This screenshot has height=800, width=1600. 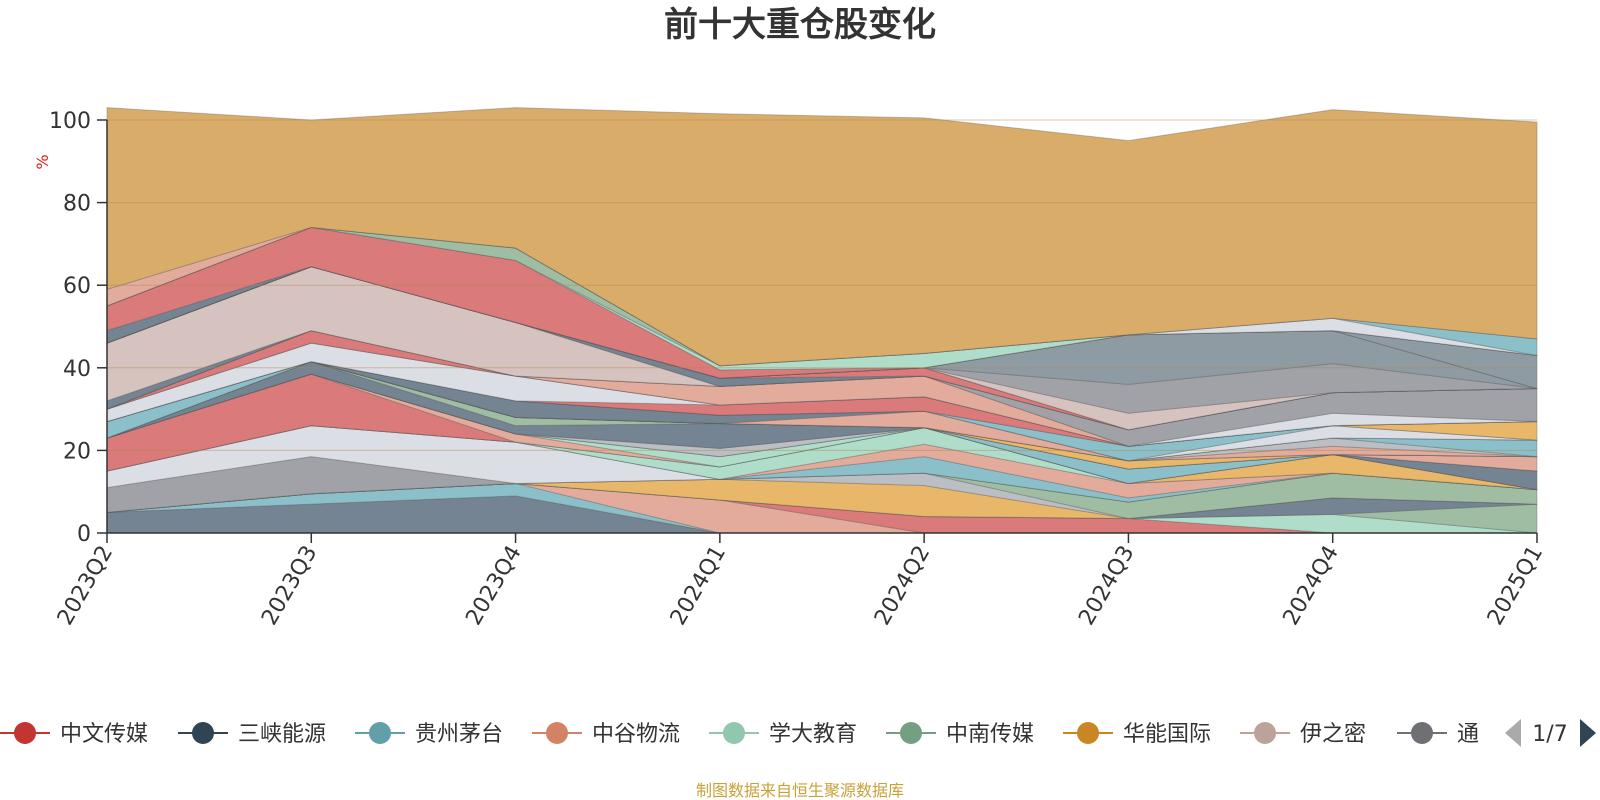 I want to click on legend-page-indicator: 1/7, so click(x=1549, y=734).